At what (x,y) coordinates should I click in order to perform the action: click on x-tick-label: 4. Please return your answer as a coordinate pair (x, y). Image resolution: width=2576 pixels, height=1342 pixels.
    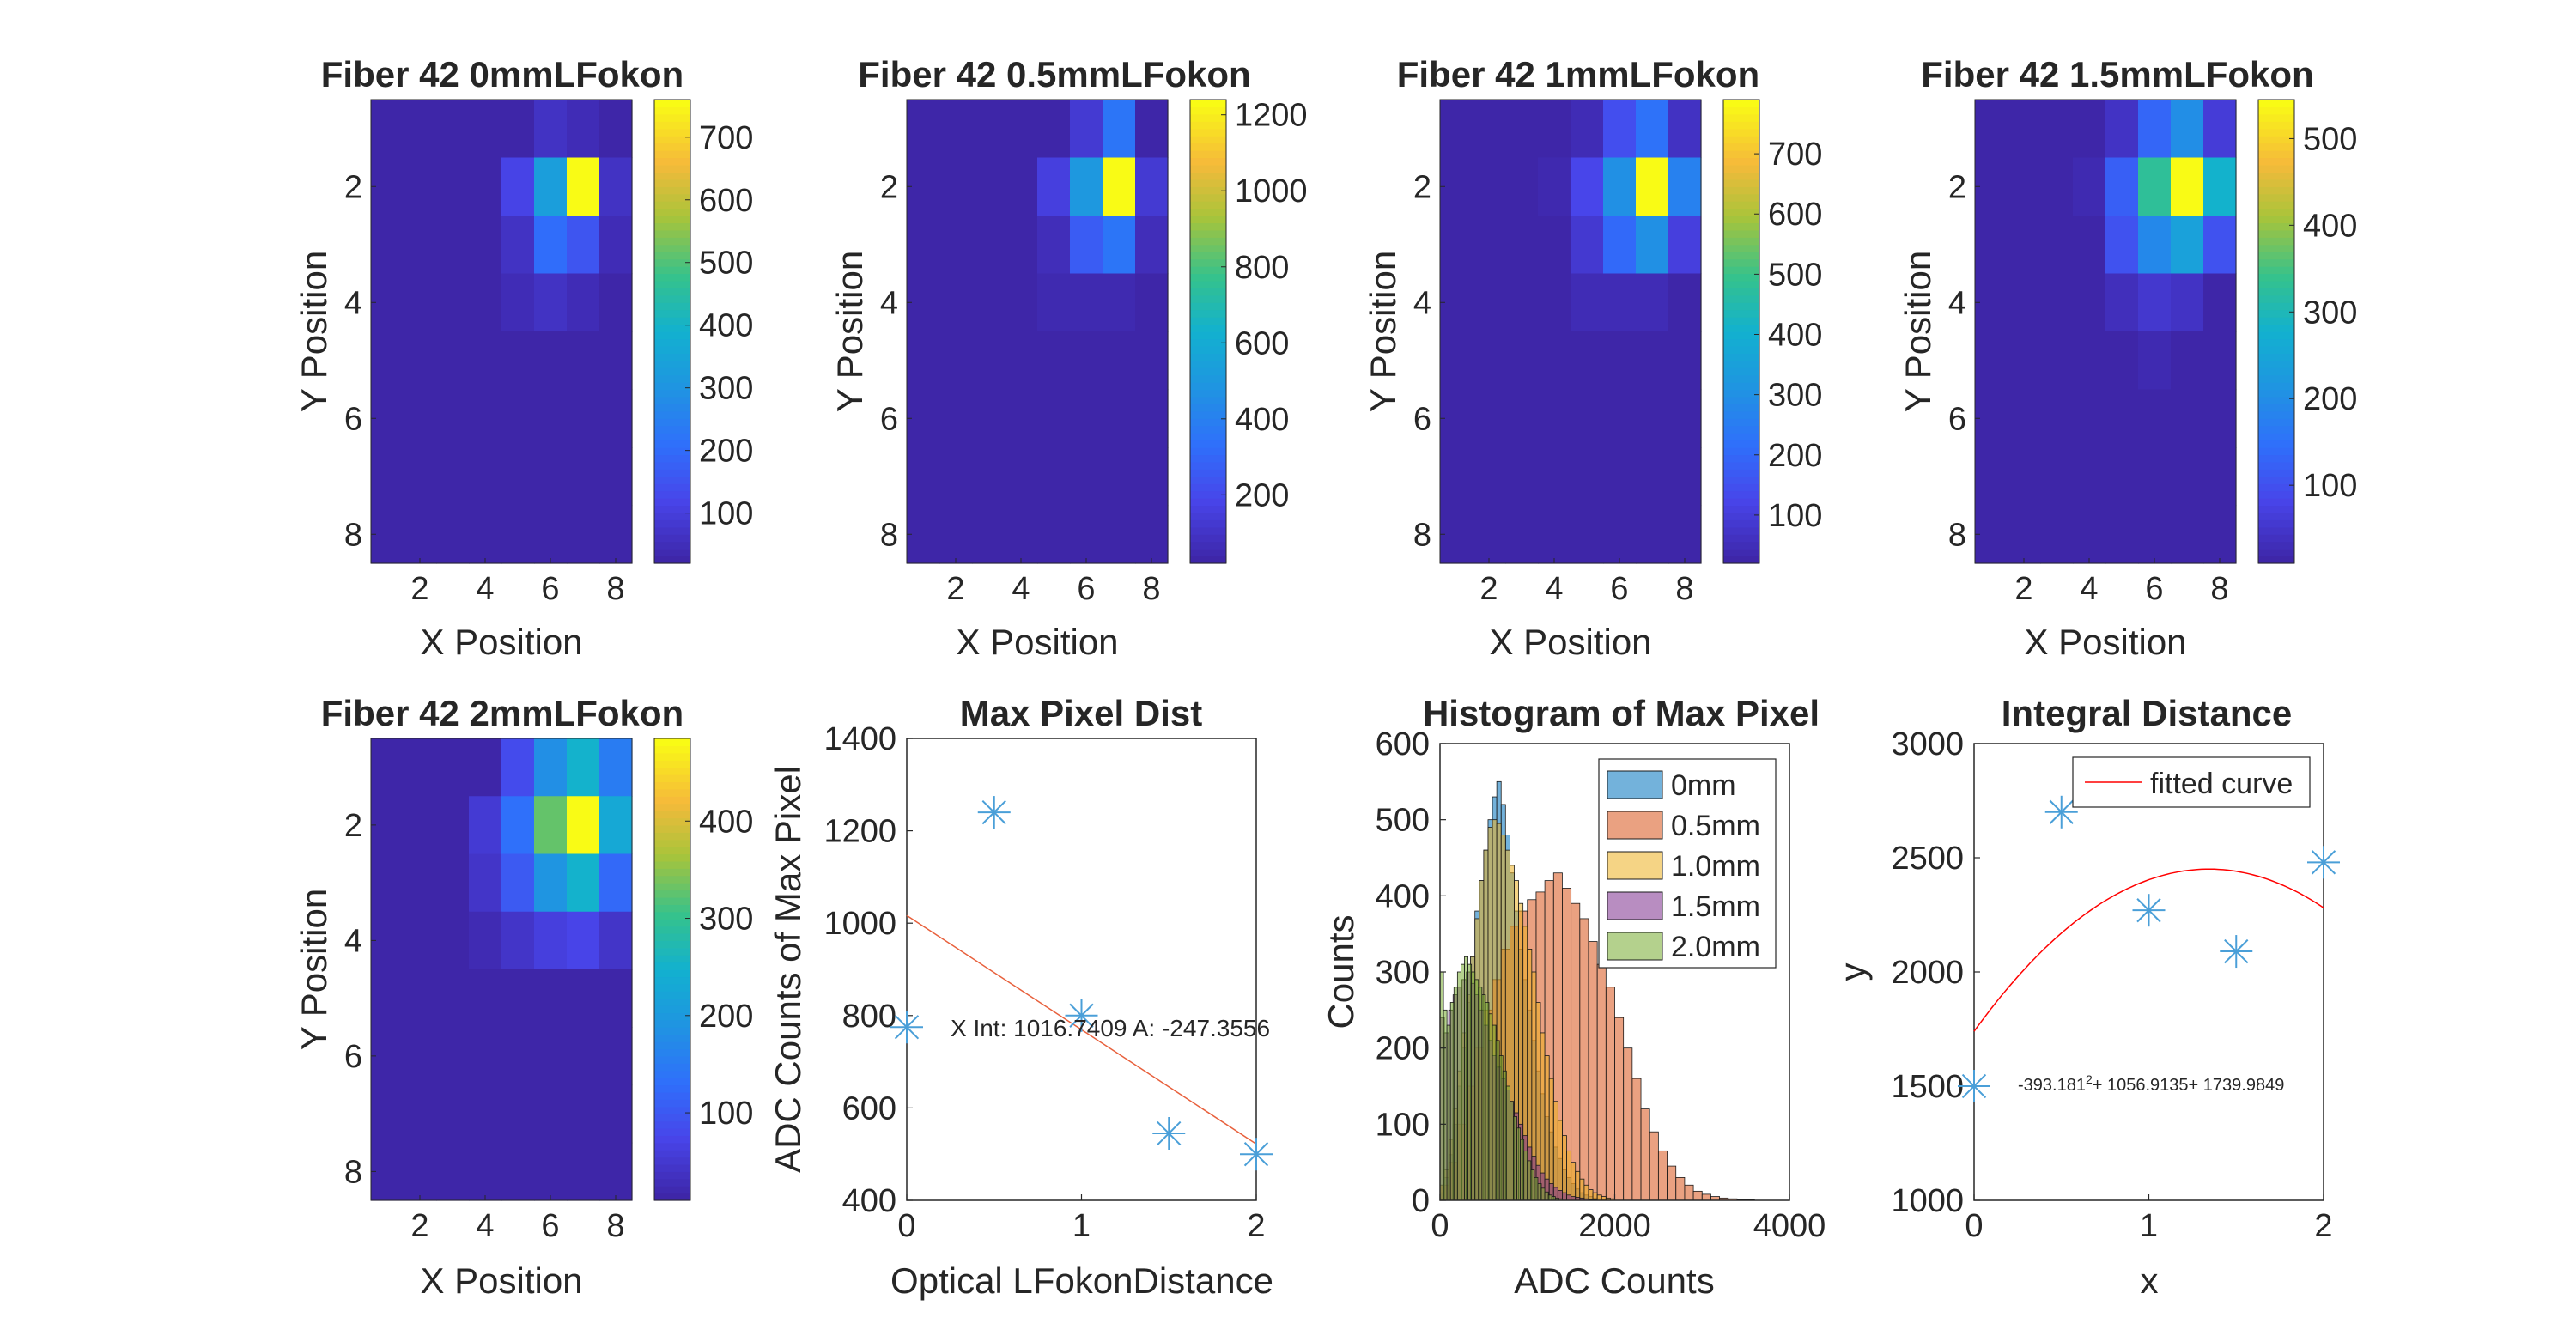
    Looking at the image, I should click on (1554, 589).